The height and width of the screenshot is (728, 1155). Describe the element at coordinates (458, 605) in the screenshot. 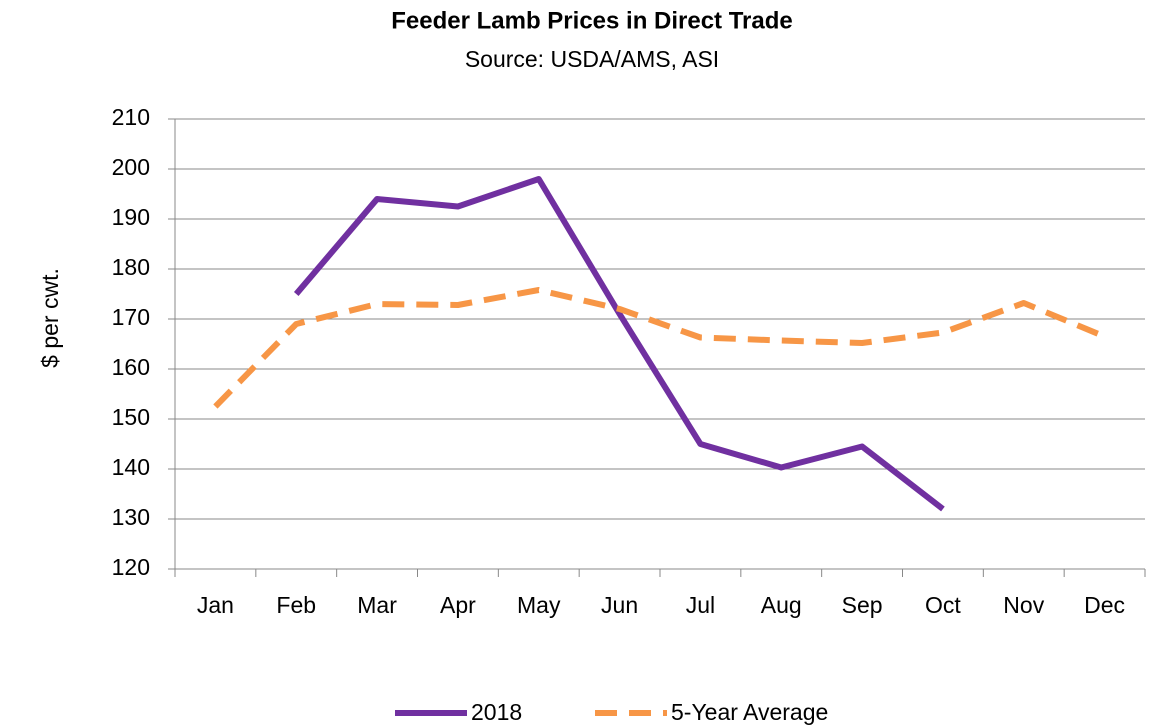

I see `x-tick-label: Apr` at that location.